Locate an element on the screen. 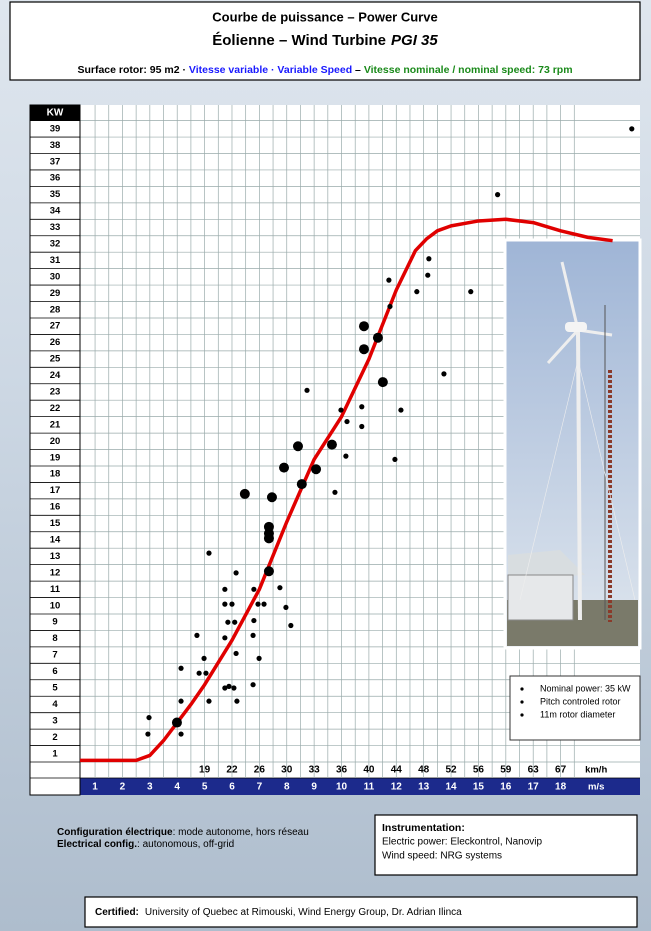 This screenshot has width=651, height=931. x2-tick-label: 40 is located at coordinates (369, 770).